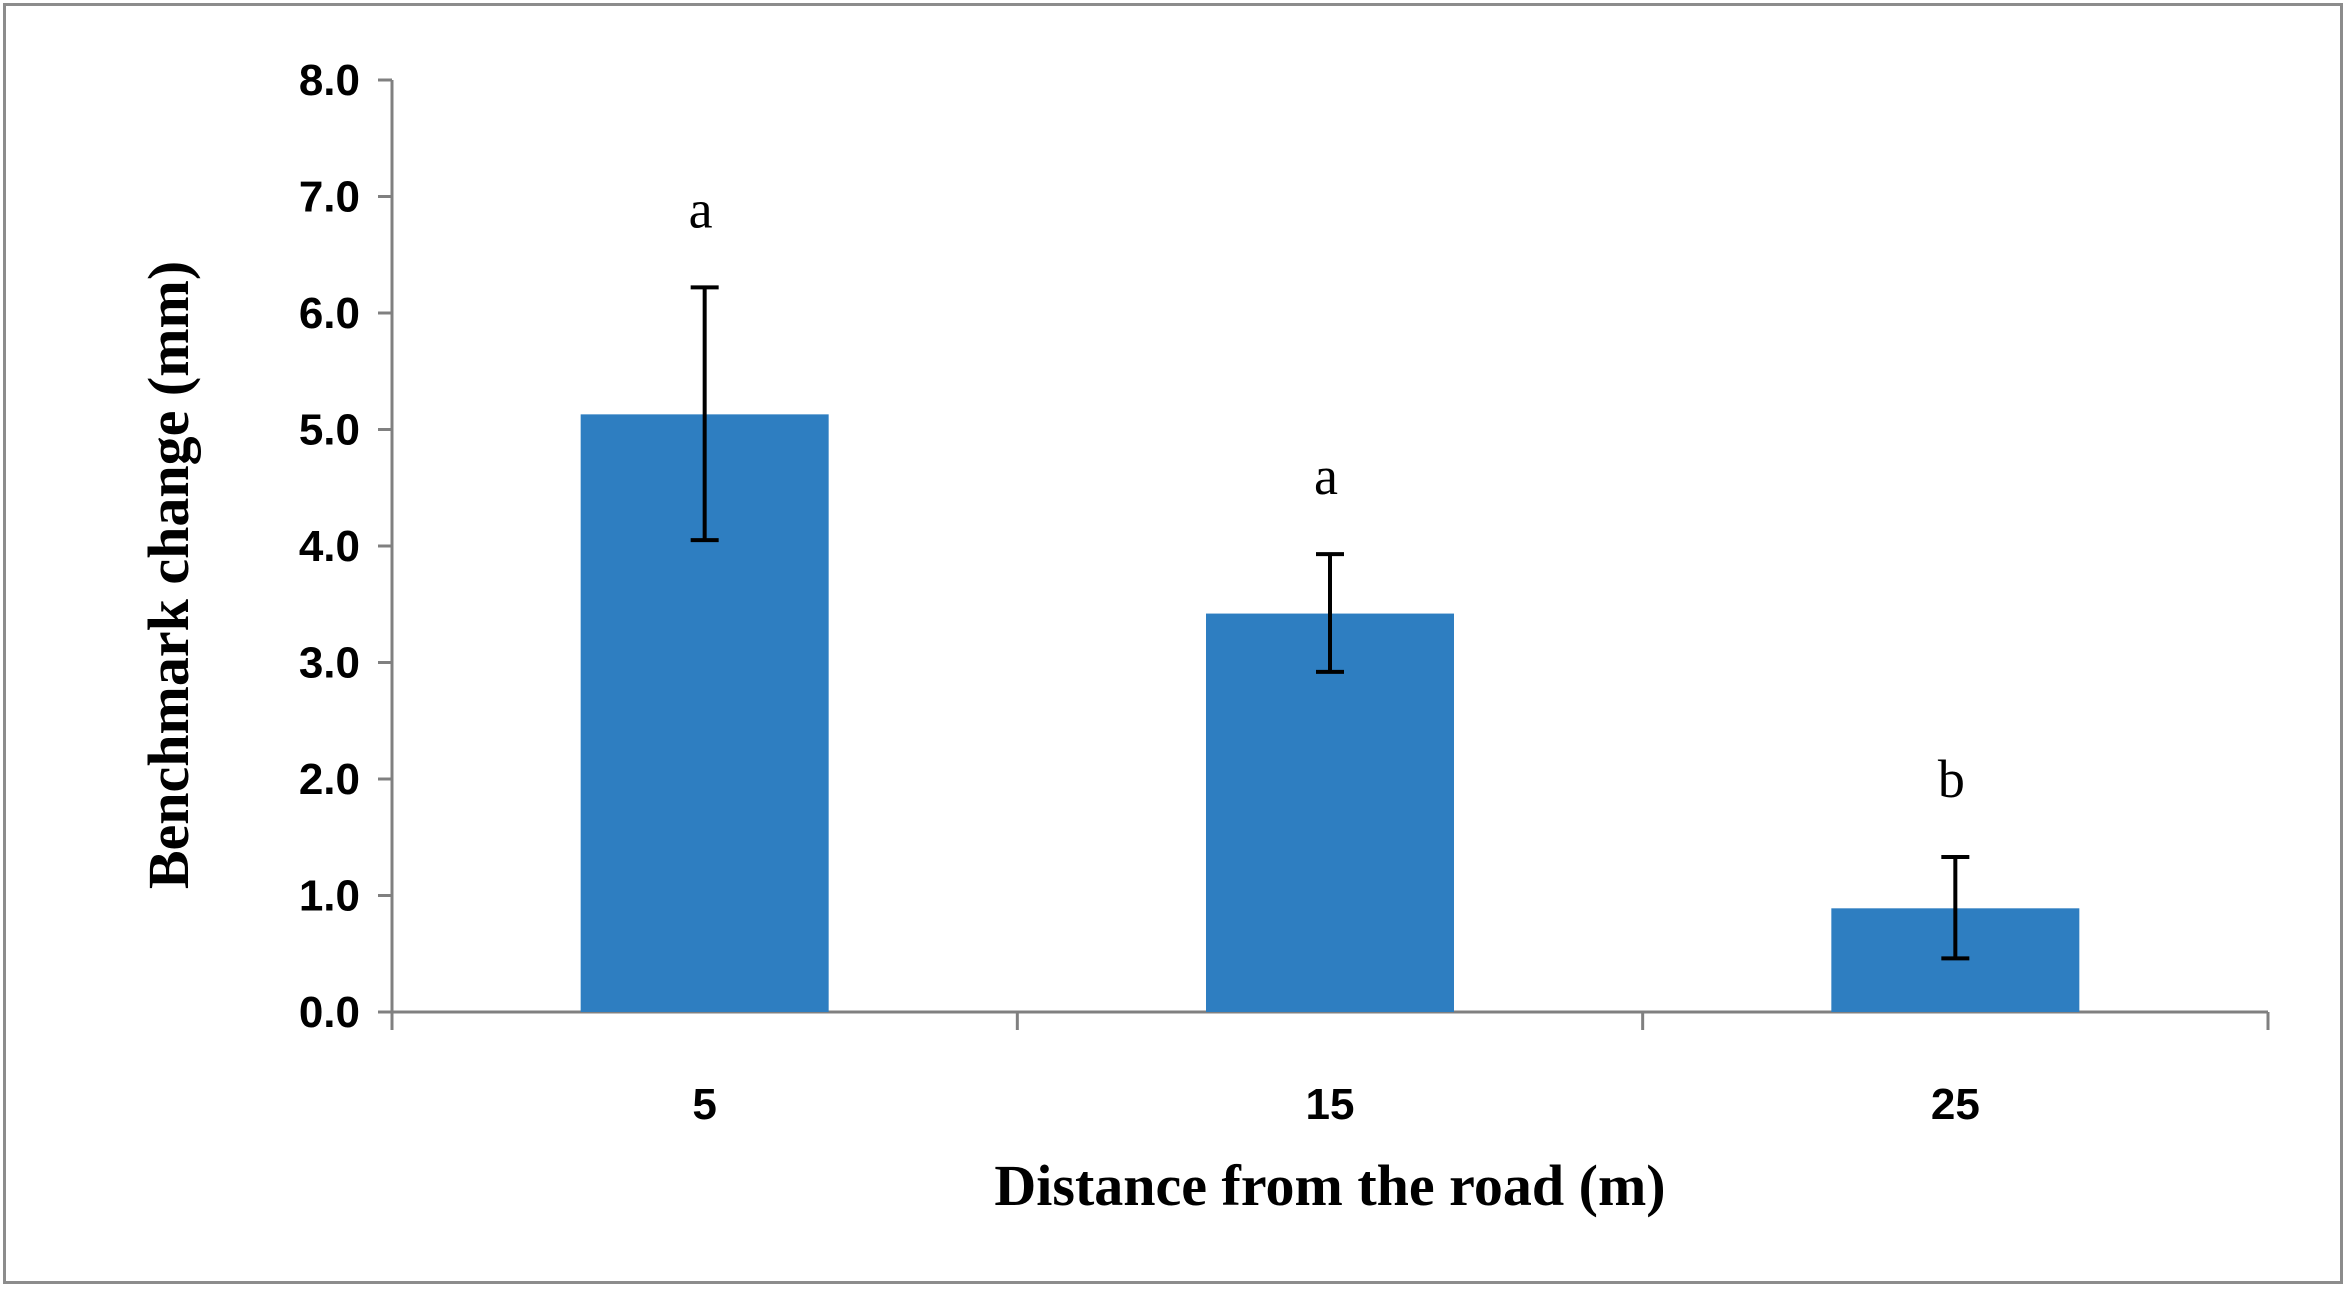 Image resolution: width=2352 pixels, height=1295 pixels. I want to click on y-axis-title: Benchmark change (mm), so click(168, 575).